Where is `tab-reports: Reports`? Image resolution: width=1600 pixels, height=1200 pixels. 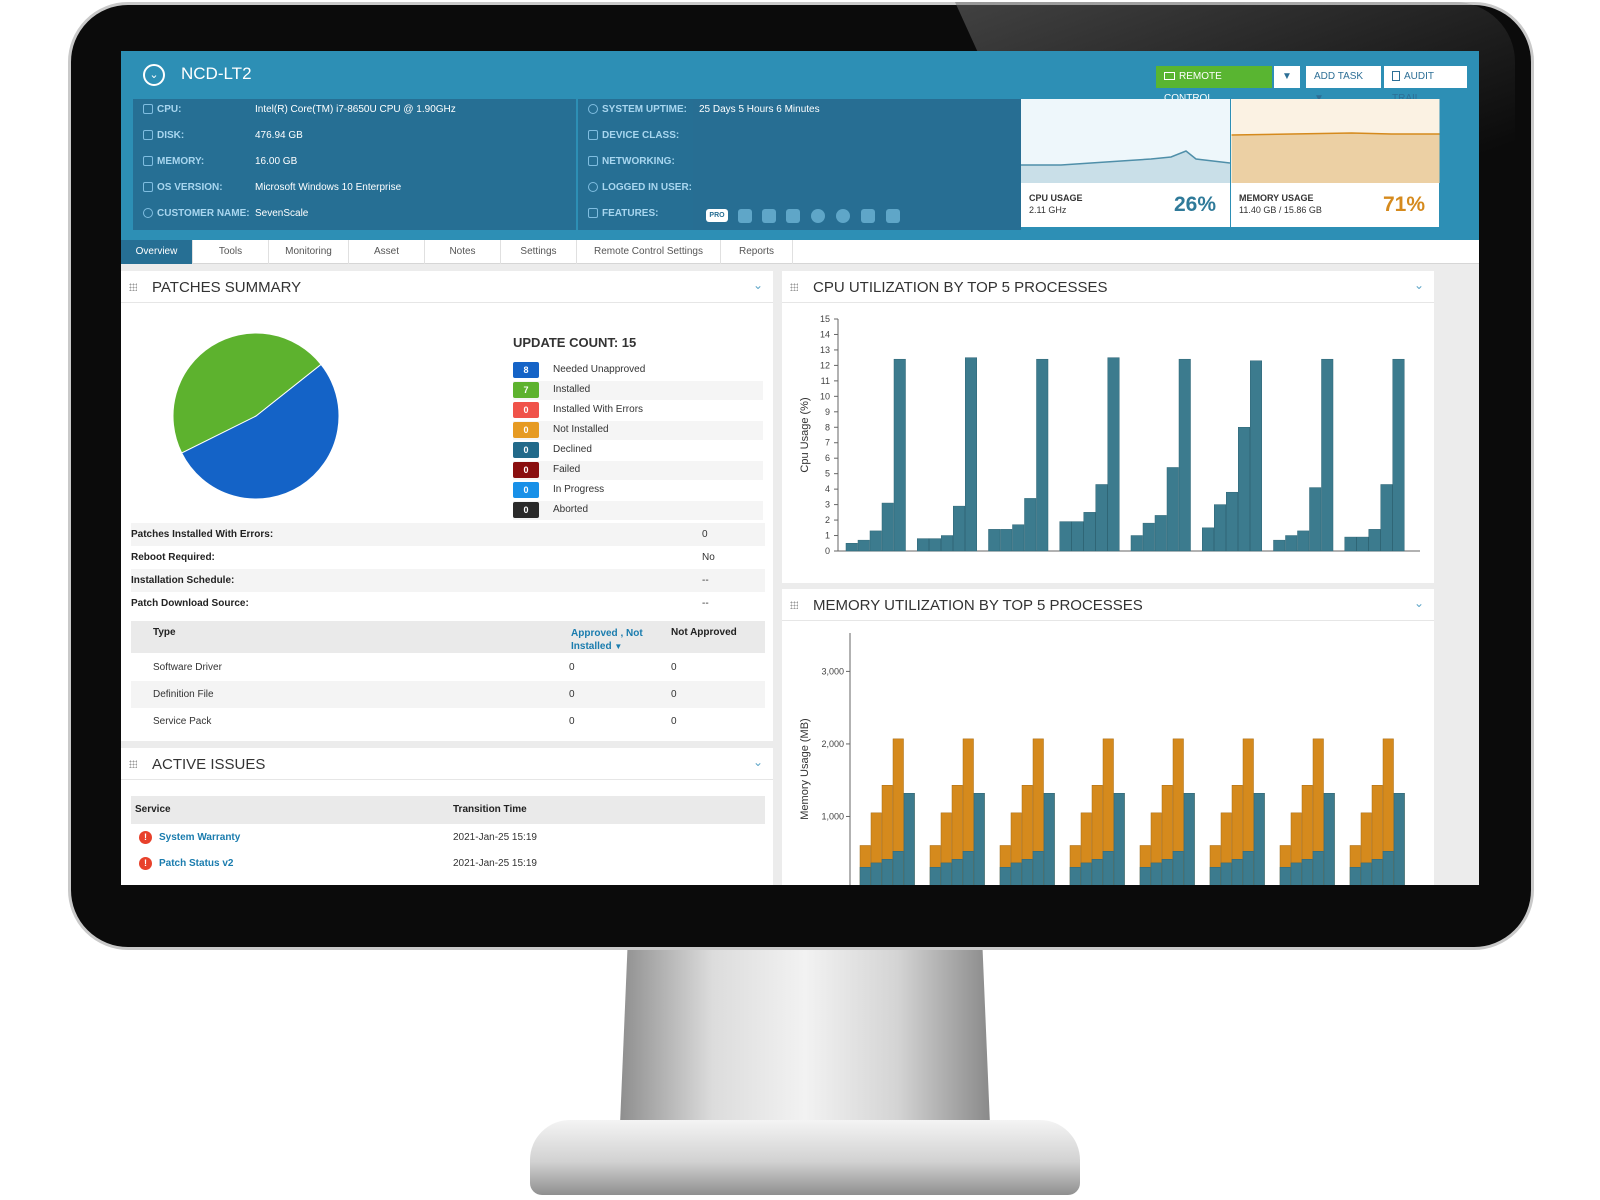
tab-reports: Reports is located at coordinates (757, 252).